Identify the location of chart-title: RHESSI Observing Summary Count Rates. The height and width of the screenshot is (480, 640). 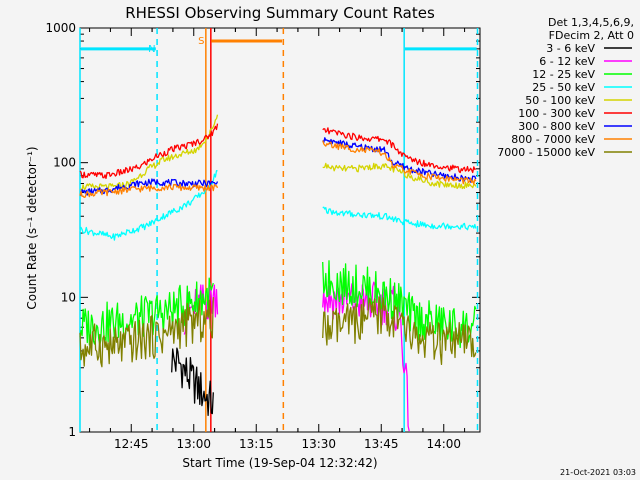
(280, 13).